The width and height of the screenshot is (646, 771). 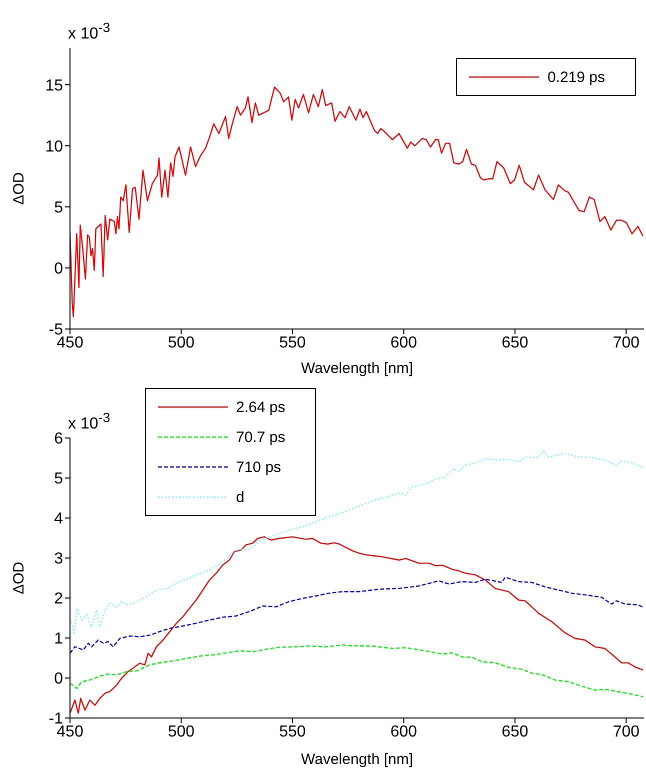 I want to click on y-tick-label: 6, so click(x=59, y=439).